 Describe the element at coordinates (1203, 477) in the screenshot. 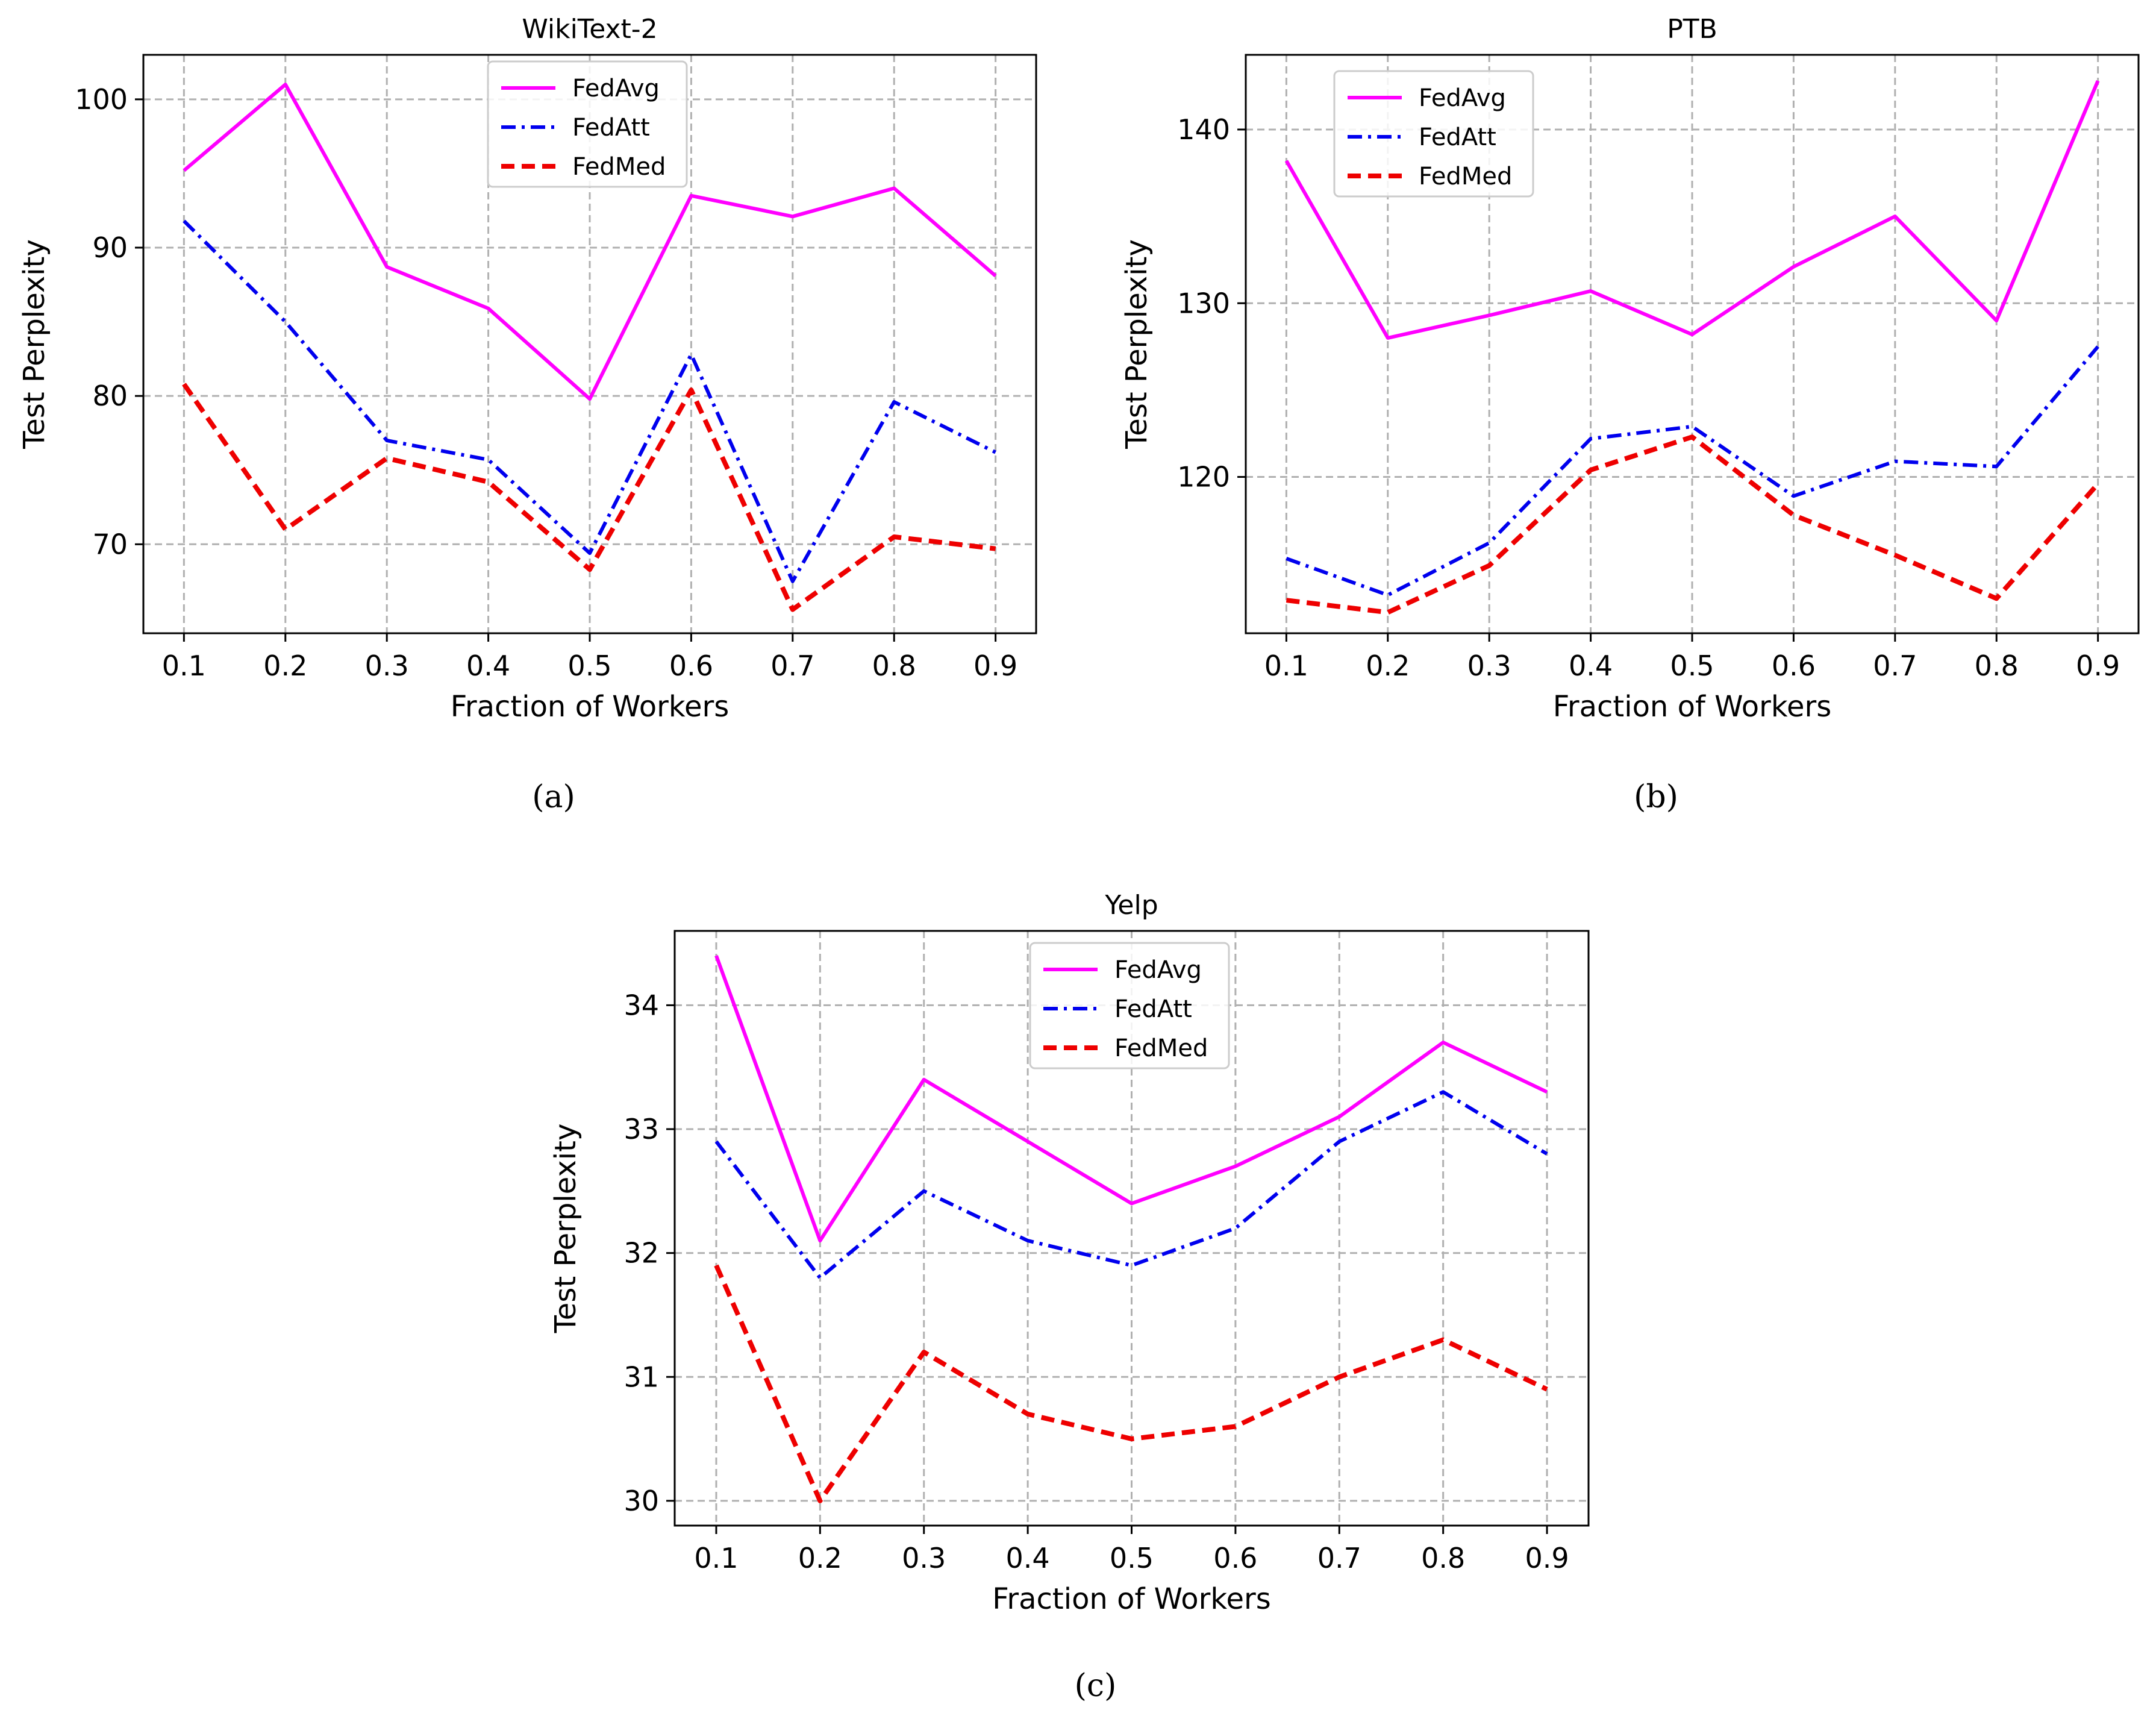

I see `y-tick-label: 120` at that location.